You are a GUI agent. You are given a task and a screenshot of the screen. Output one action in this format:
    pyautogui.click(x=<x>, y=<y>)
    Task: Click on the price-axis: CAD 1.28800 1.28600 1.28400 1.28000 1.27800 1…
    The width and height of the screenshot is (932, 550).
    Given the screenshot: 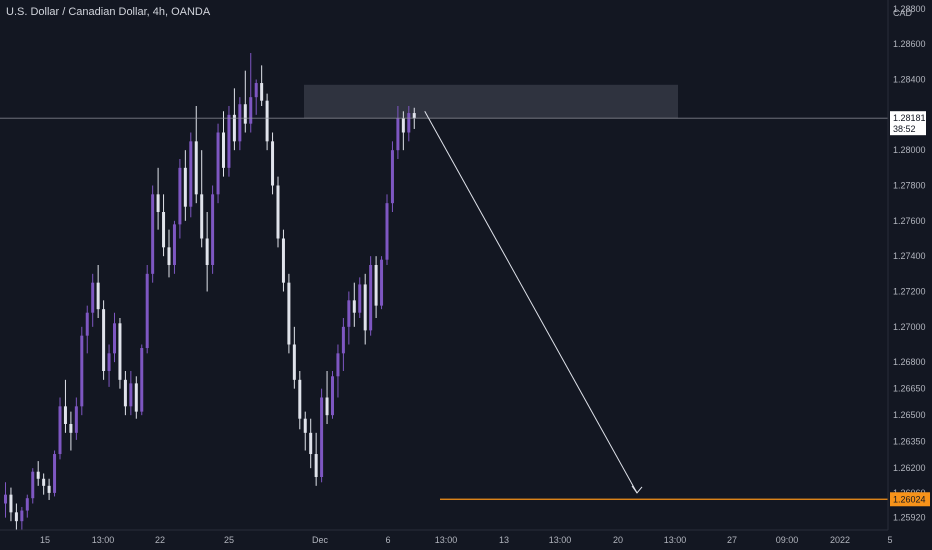 What is the action you would take?
    pyautogui.click(x=906, y=265)
    